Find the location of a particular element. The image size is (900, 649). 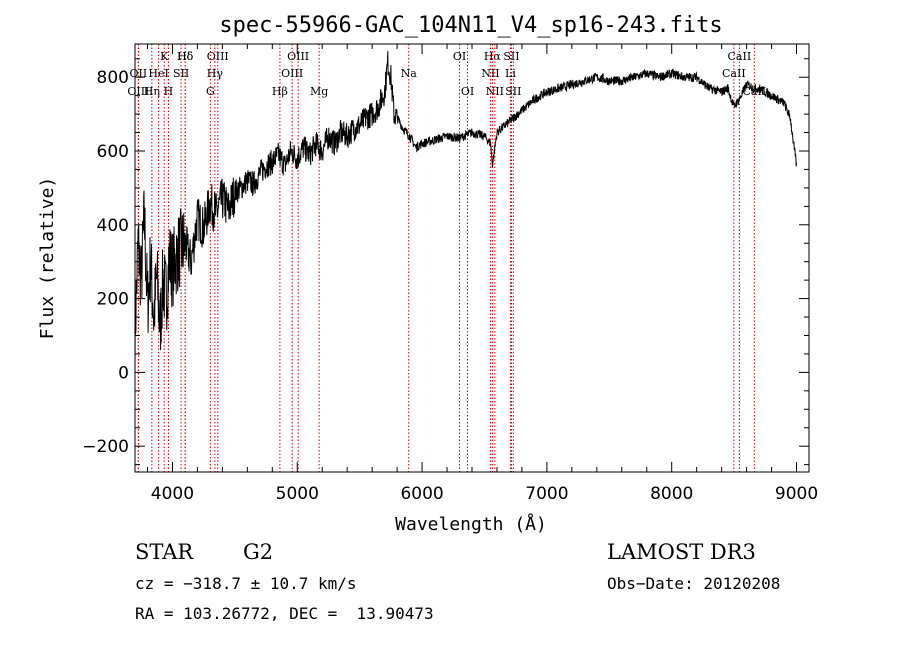

ra-dec: RA = 103.26772, DEC = 13.90473 is located at coordinates (284, 613).